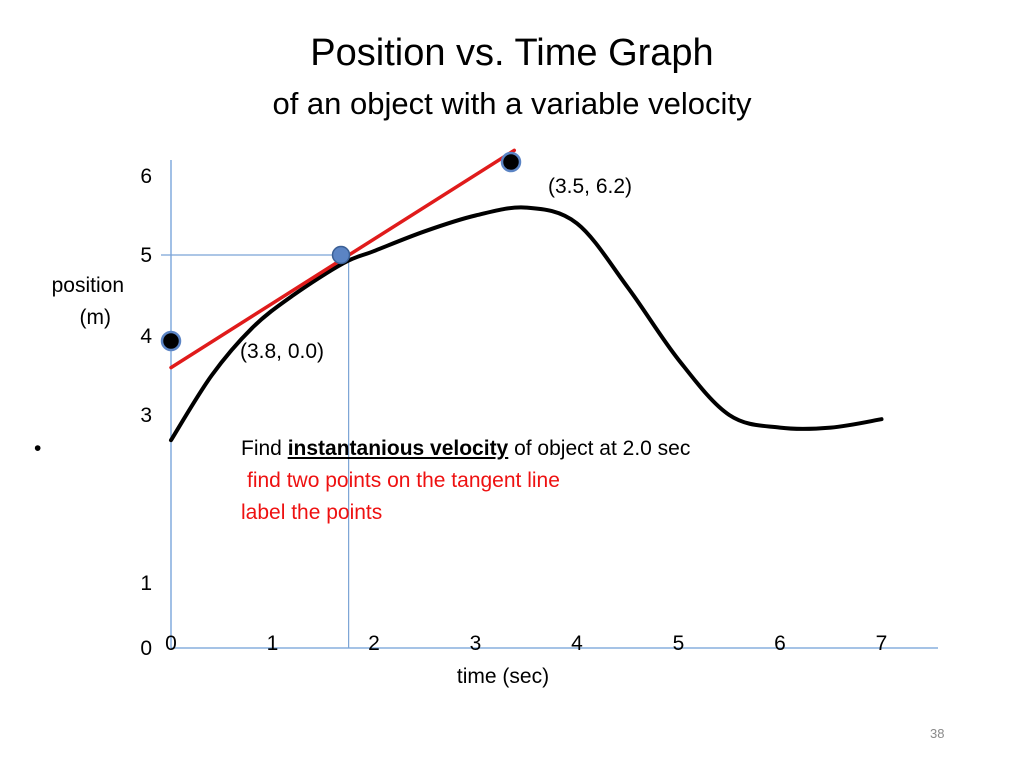 Image resolution: width=1024 pixels, height=768 pixels. Describe the element at coordinates (599, 448) in the screenshot. I see `instruction-suffix: of object at 2.0 sec` at that location.